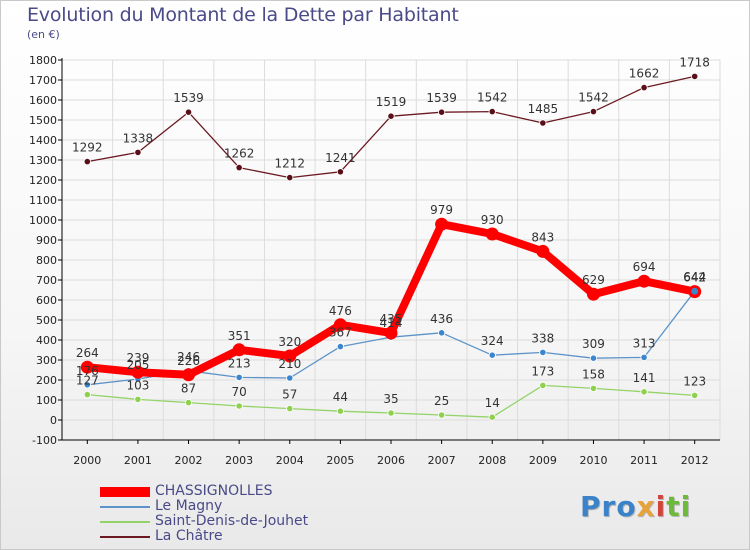 Image resolution: width=750 pixels, height=550 pixels. I want to click on y-tick-label: 0, so click(53, 420).